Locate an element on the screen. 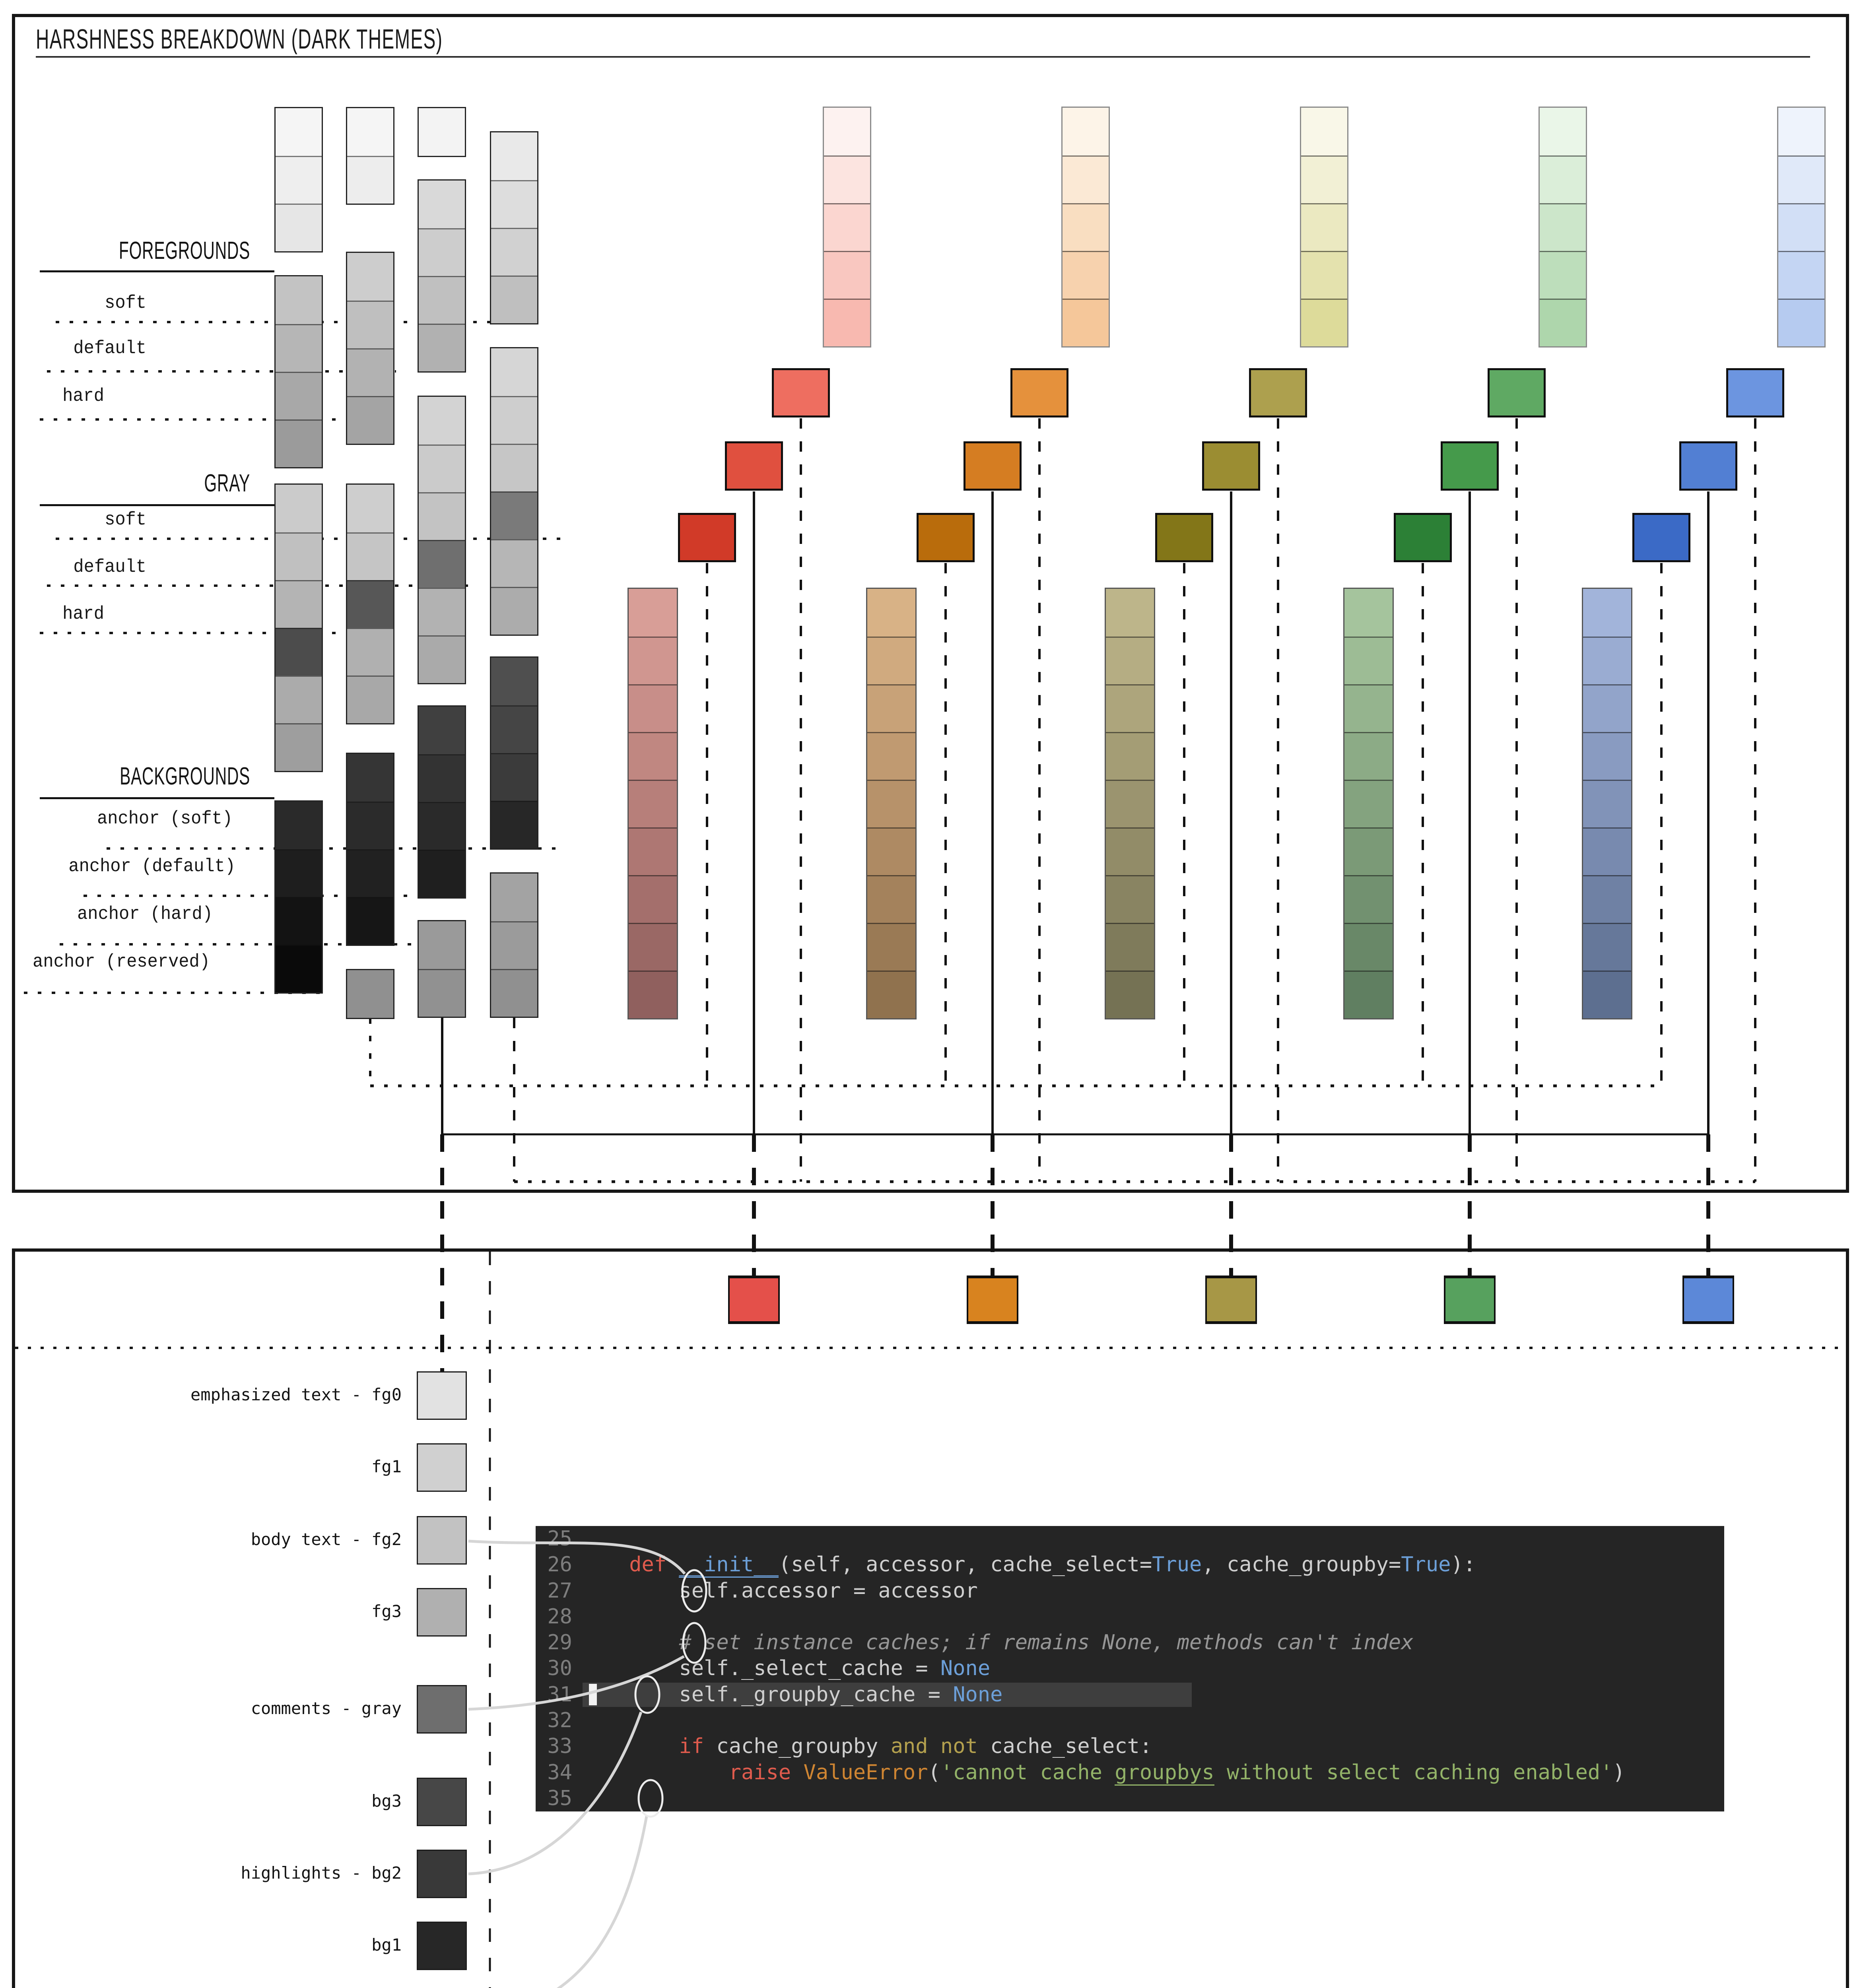 Image resolution: width=1861 pixels, height=1988 pixels. code-line: 30 self._select_cache = None is located at coordinates (1130, 1668).